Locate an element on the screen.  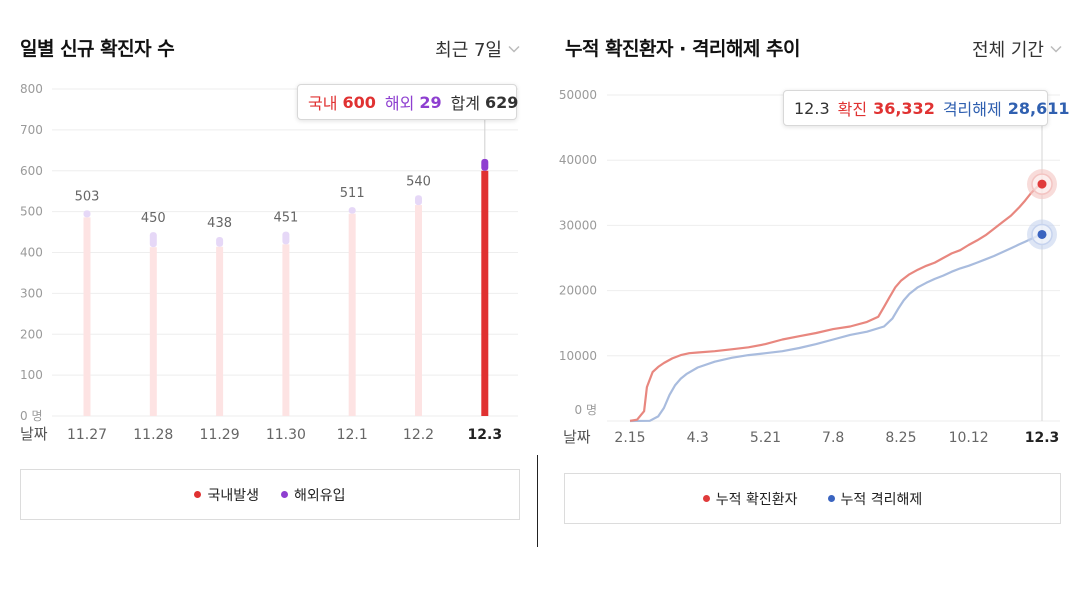
legend-overseas-dot is located at coordinates (284, 494).